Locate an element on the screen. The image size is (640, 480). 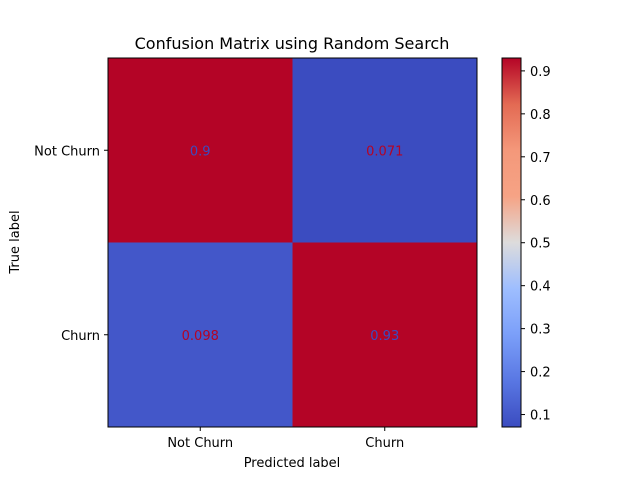
colorbar-ticks: 0.1 0.2 0.3 0.4 0.5 0.6 0.7 0.8 0.9 is located at coordinates (536, 244).